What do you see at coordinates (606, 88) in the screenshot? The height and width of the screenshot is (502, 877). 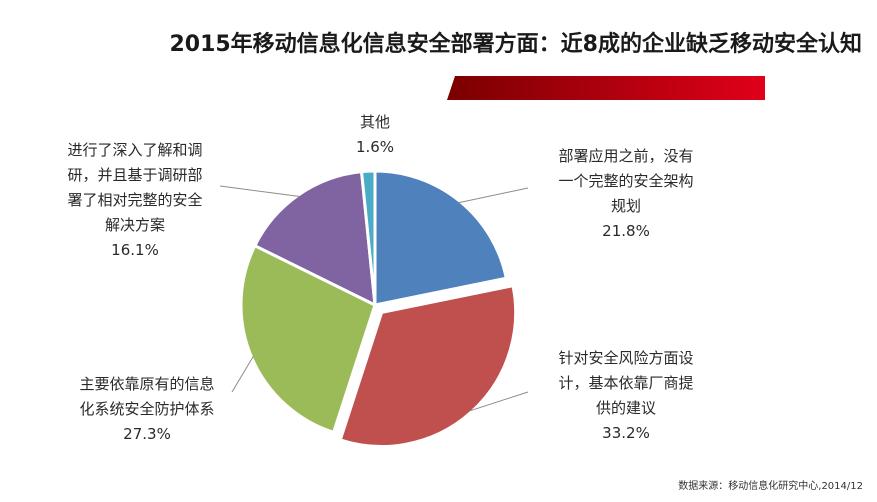 I see `title-accent-bar` at bounding box center [606, 88].